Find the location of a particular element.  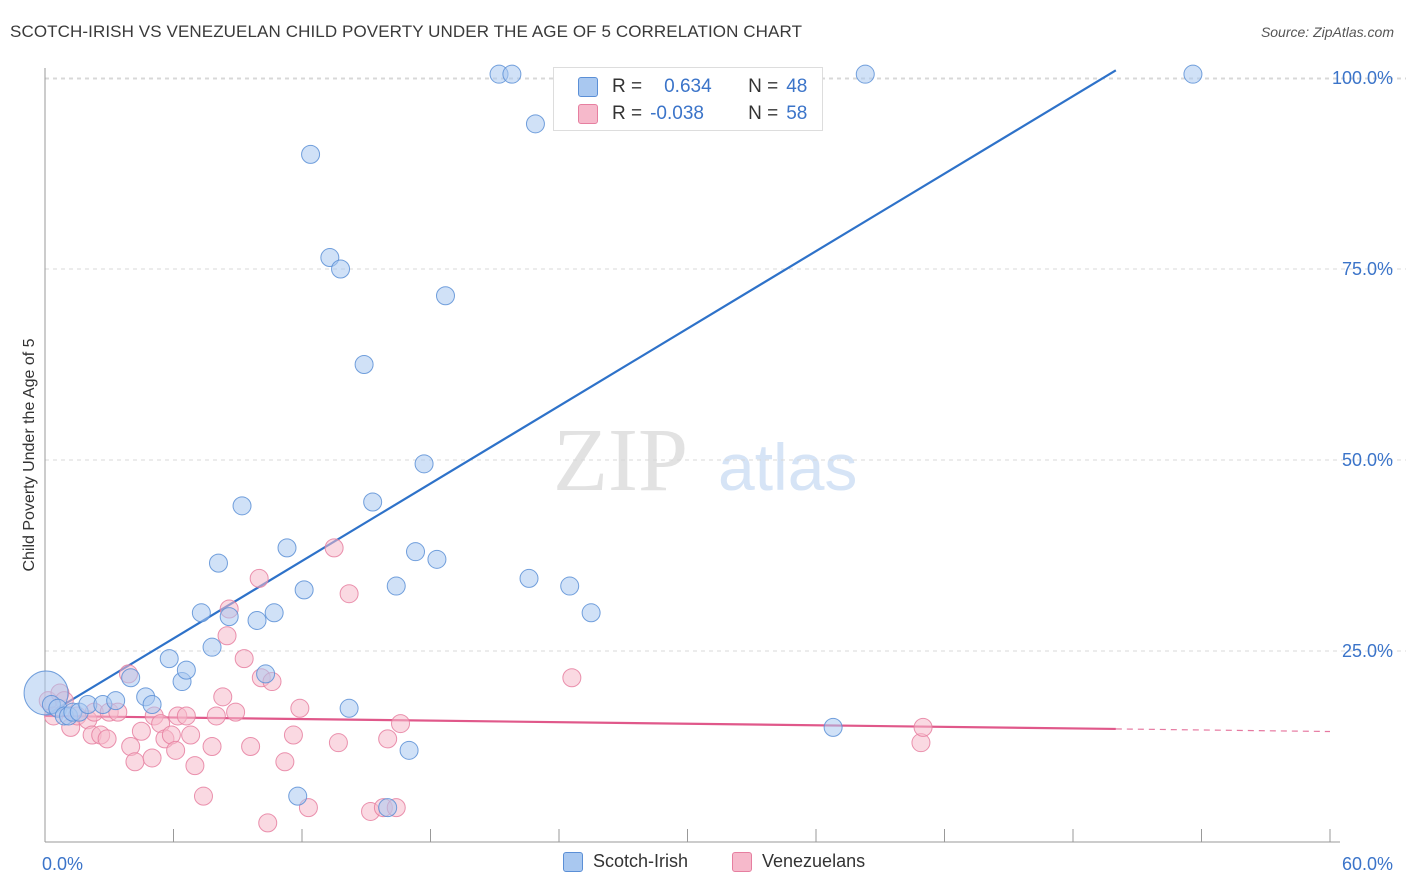

bottom-legend-venezuelans: Venezuelans is located at coordinates (798, 861).